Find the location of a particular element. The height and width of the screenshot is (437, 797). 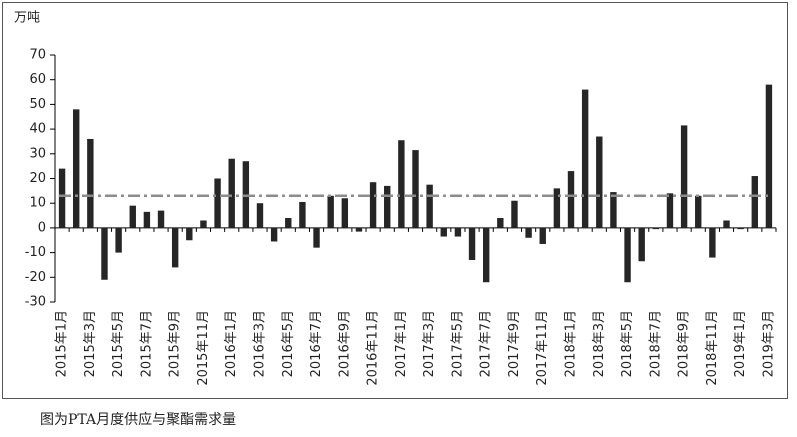

y-tick-label: 30 is located at coordinates (37, 153).